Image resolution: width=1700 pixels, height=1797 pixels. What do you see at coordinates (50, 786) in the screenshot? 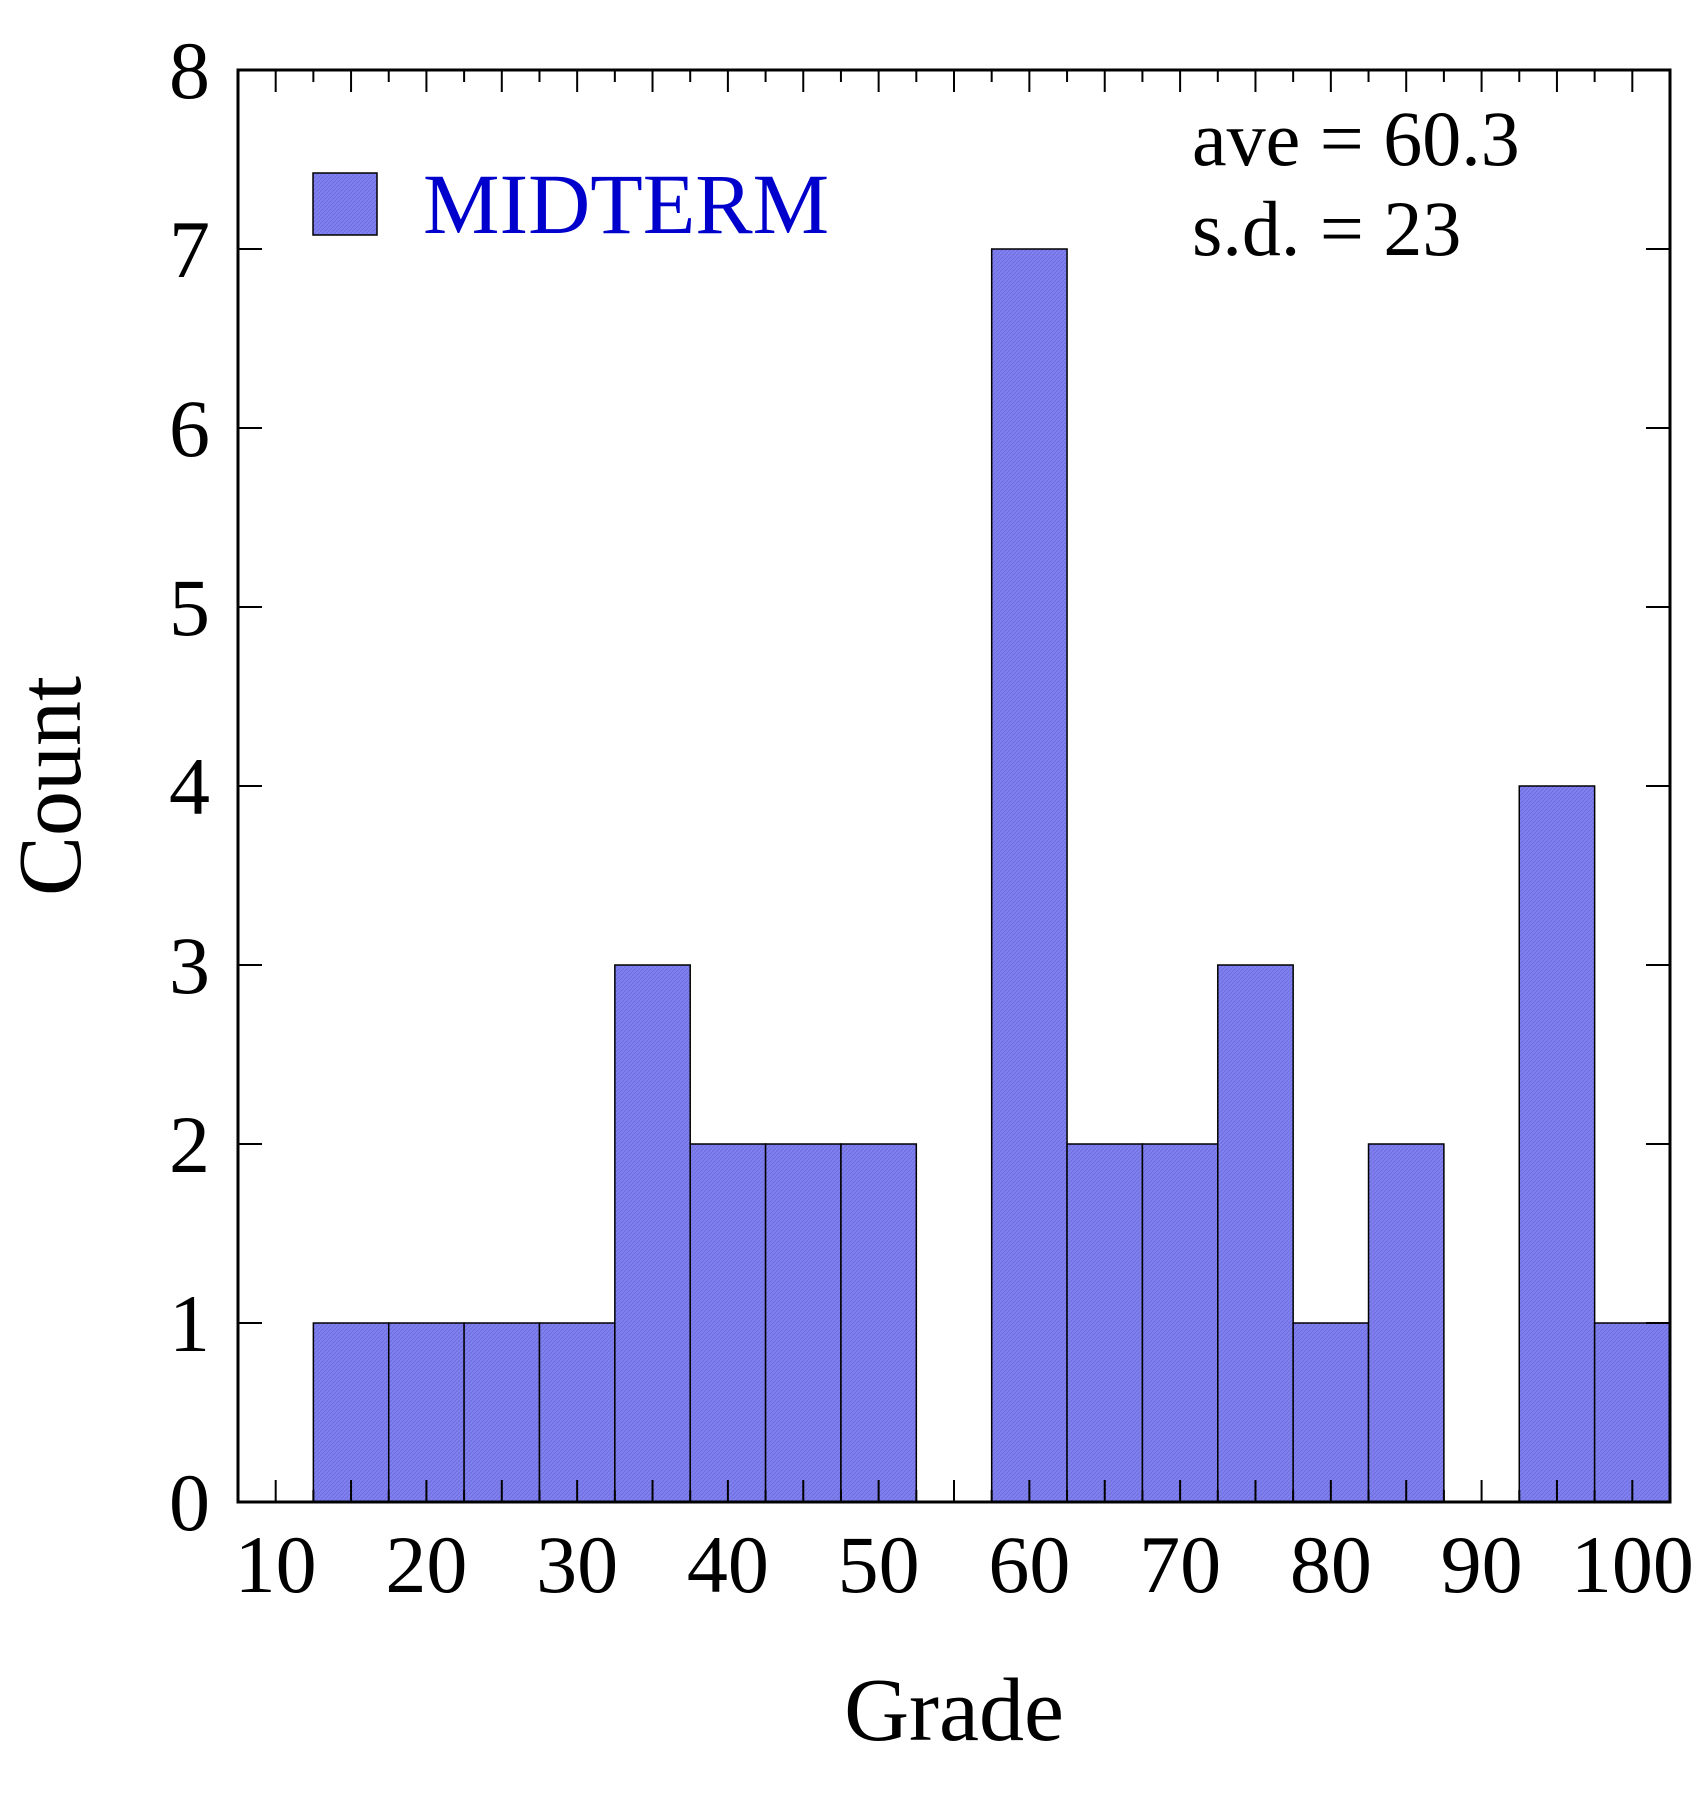
I see `y-axis-title: Count` at bounding box center [50, 786].